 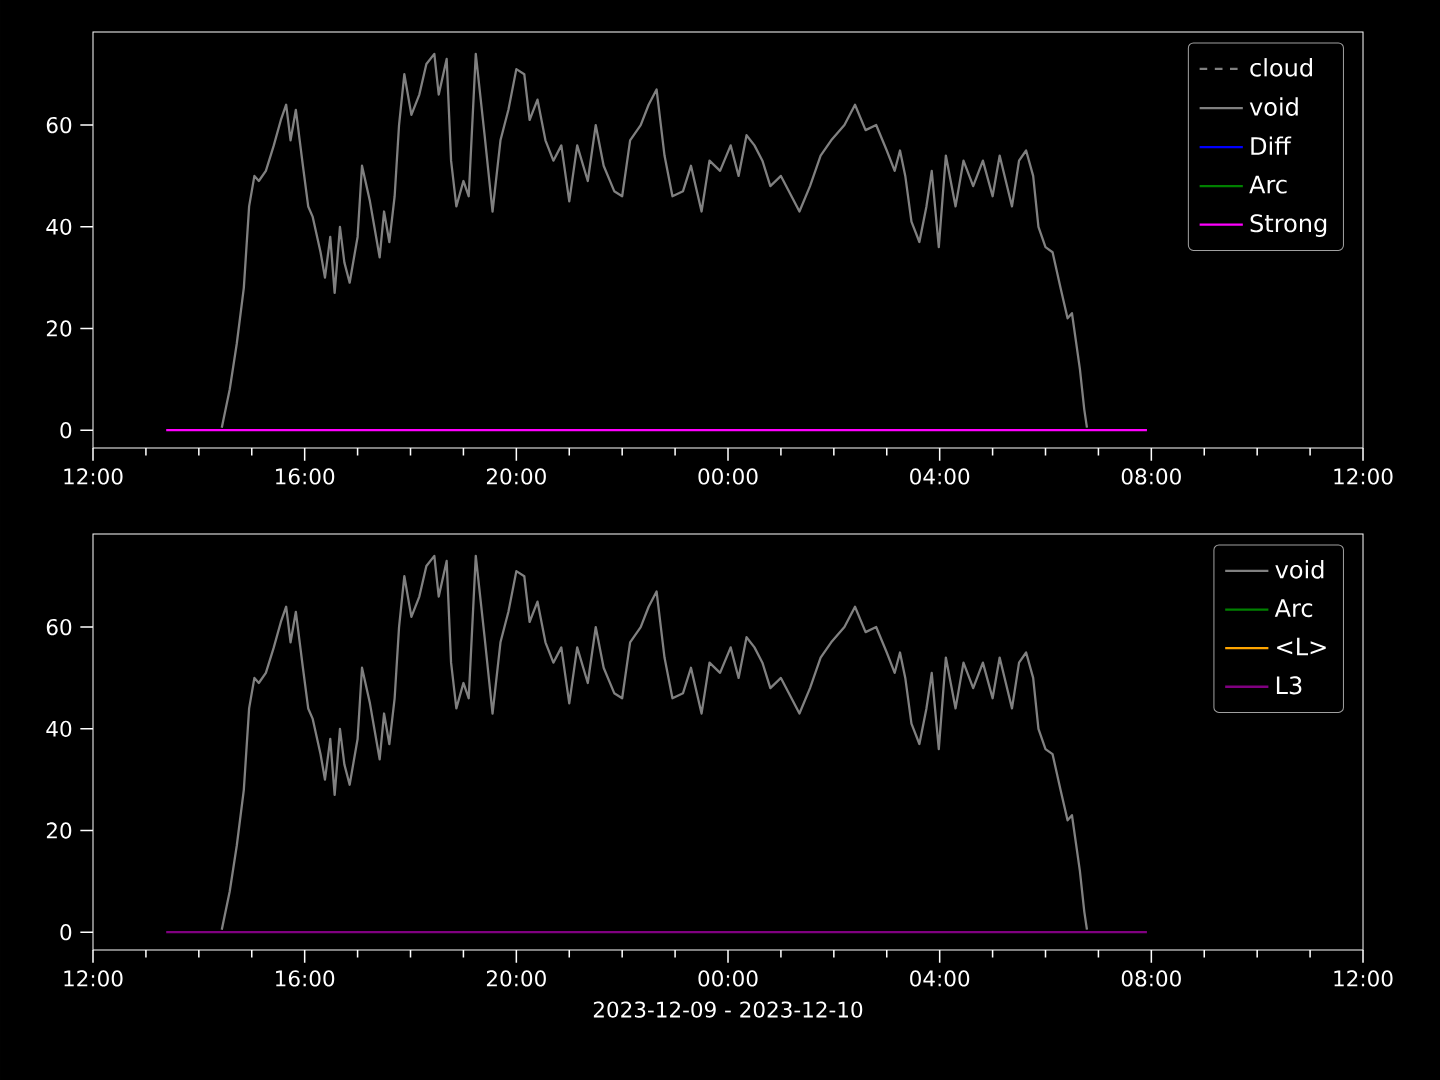 I want to click on legend-label: <L>, so click(x=1301, y=646).